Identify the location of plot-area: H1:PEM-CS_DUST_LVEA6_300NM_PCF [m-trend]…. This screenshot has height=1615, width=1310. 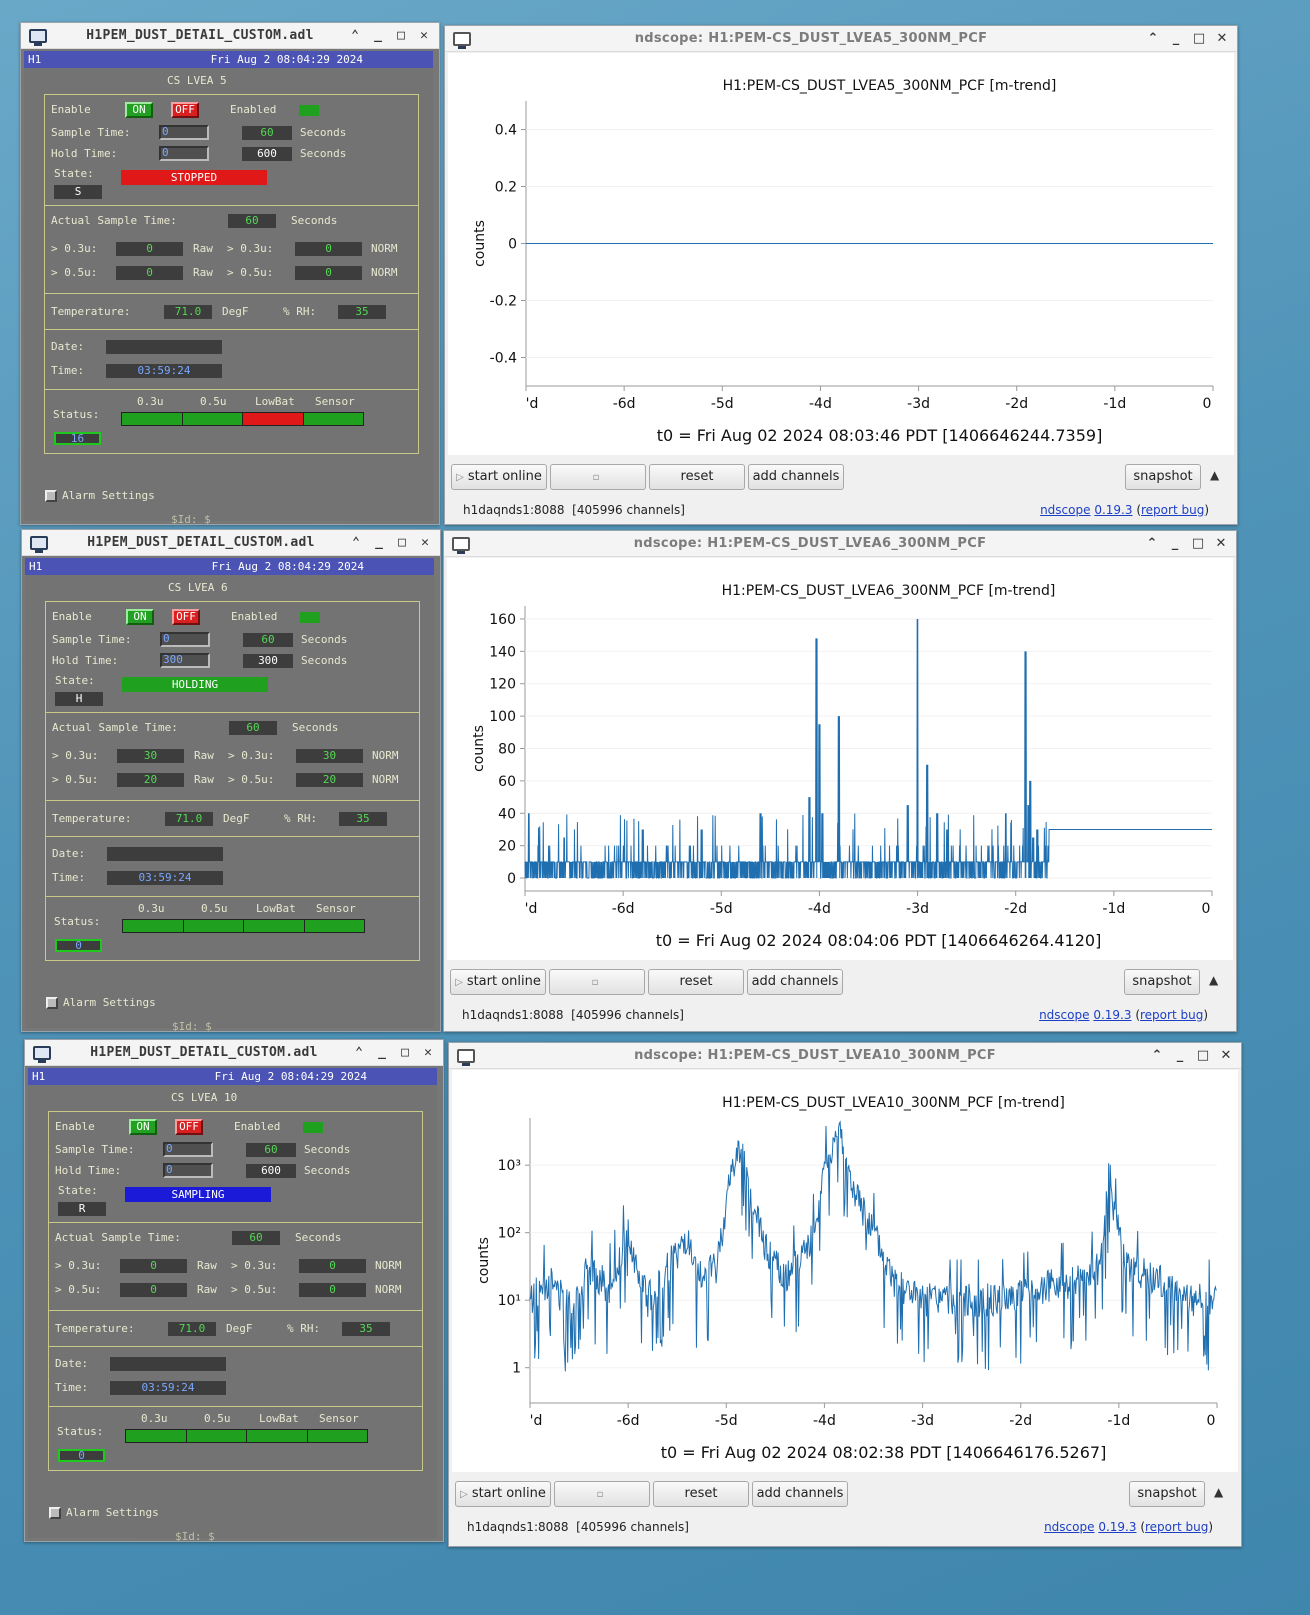
(840, 759).